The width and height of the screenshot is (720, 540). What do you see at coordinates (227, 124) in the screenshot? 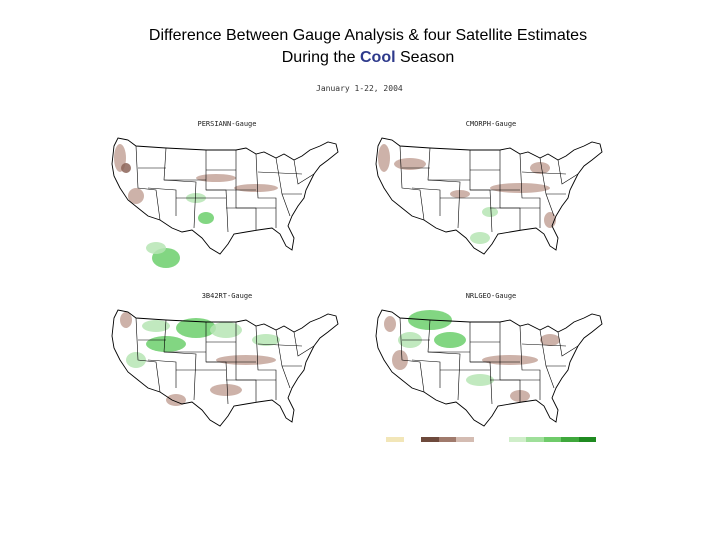
I see `panel-label: PERSIANN-Gauge` at bounding box center [227, 124].